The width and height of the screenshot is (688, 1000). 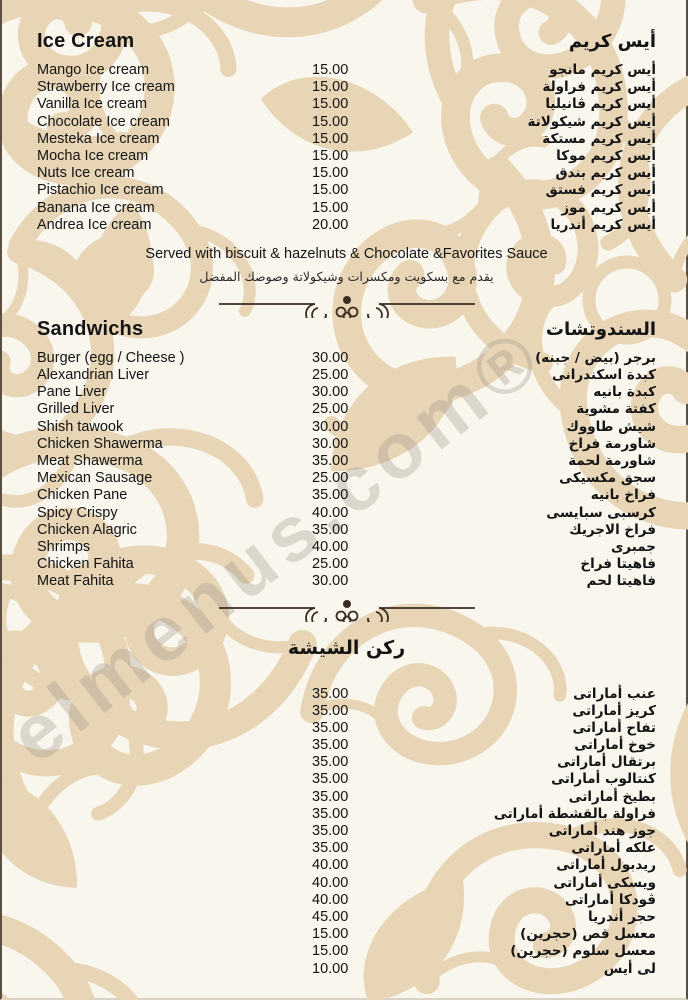 I want to click on item-name-ar: فراخ الاجريك, so click(x=612, y=529).